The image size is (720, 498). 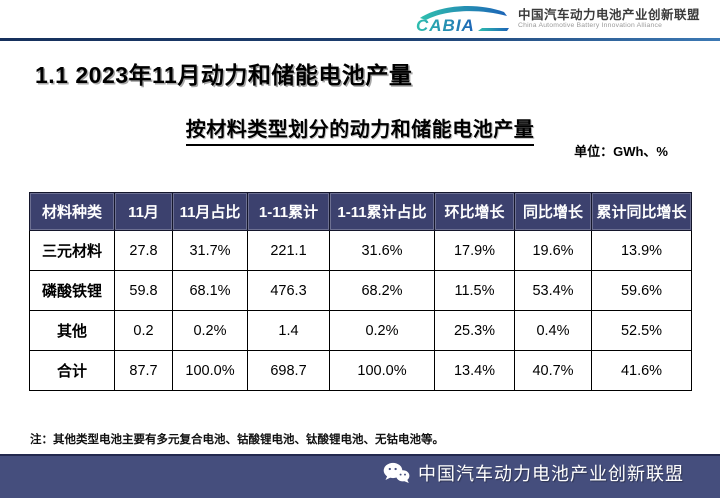 What do you see at coordinates (641, 290) in the screenshot?
I see `cell: 59.6%` at bounding box center [641, 290].